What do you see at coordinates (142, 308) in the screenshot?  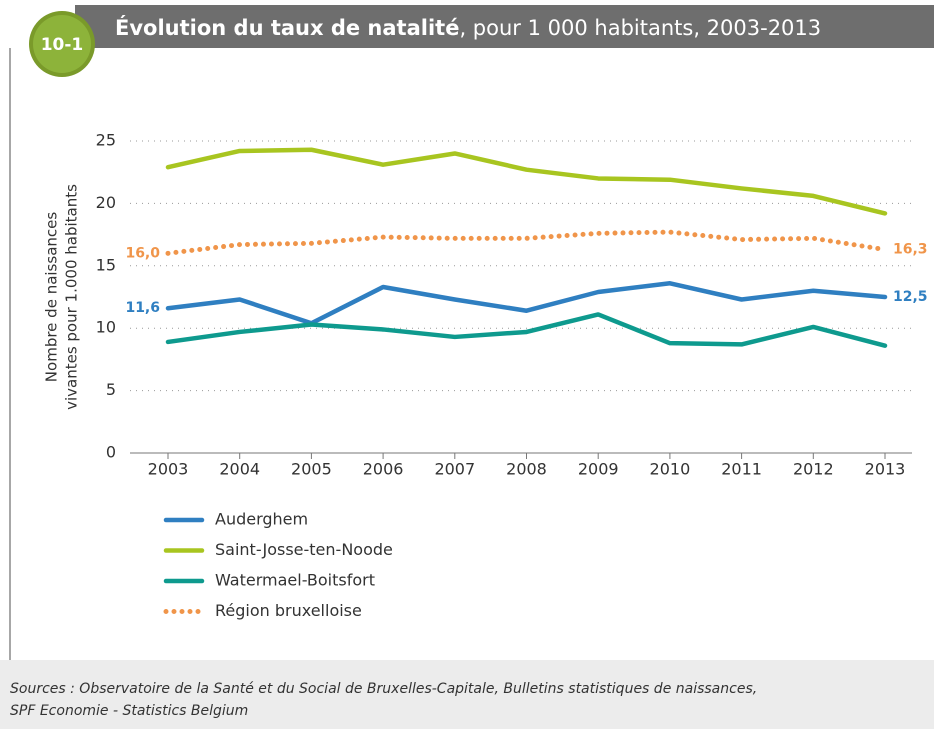 I see `data-label: 11,6` at bounding box center [142, 308].